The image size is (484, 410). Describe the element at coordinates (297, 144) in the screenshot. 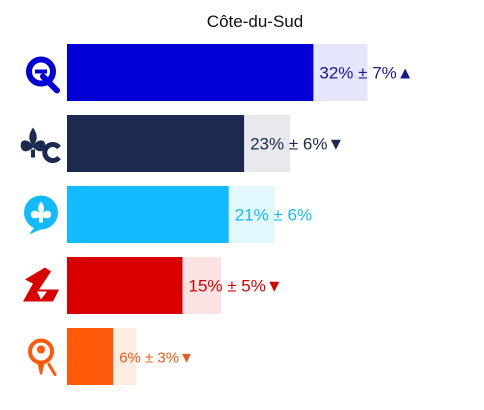

I see `bar-label-1: 23% ± 6%▼` at that location.